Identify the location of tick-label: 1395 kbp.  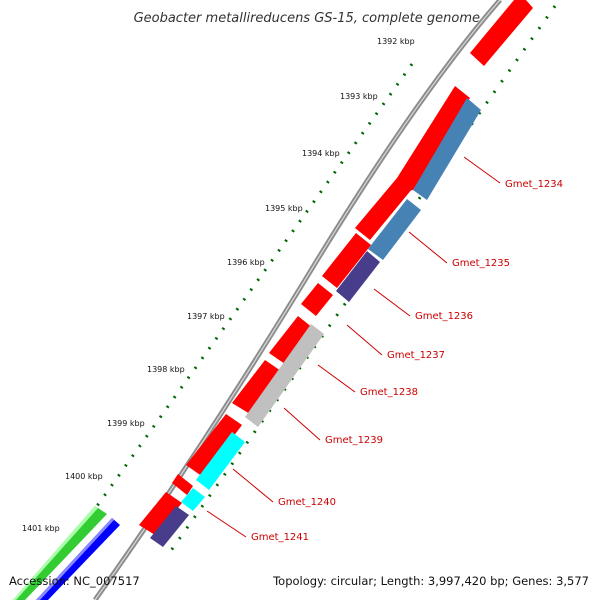
(284, 208).